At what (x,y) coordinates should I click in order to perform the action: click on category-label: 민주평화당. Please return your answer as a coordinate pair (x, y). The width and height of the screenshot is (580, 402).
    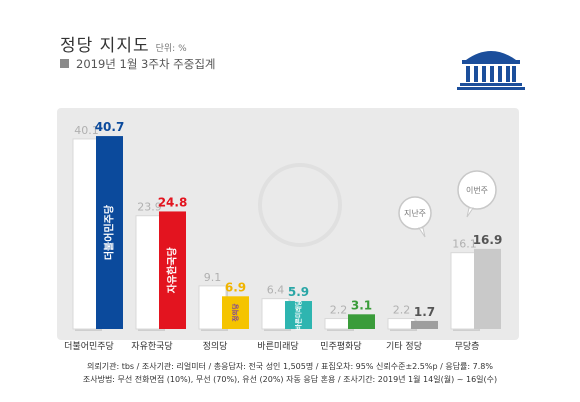
    Looking at the image, I should click on (340, 346).